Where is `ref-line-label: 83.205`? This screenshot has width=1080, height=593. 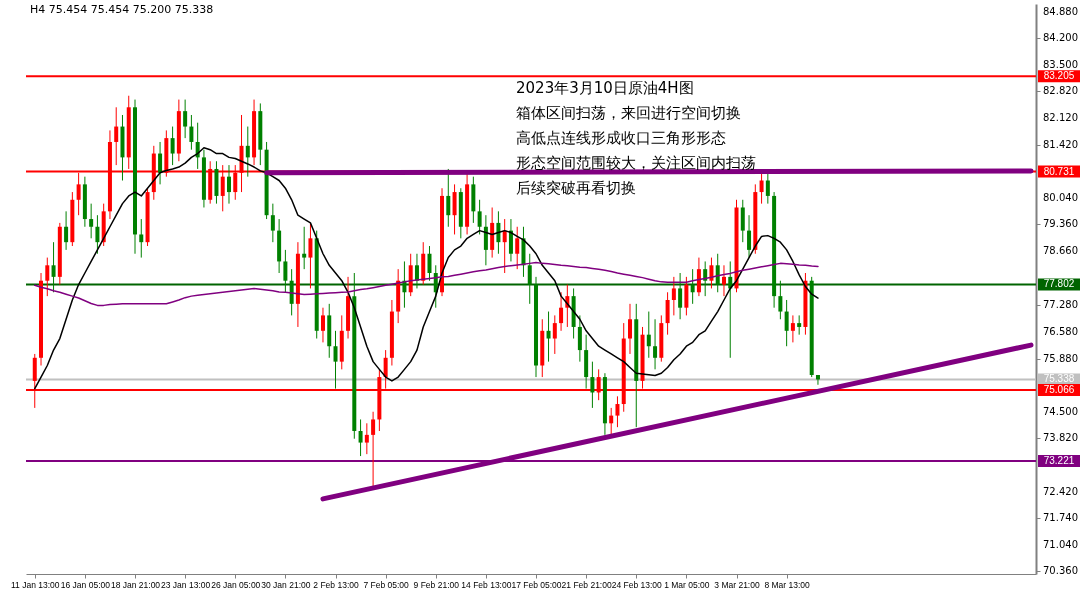
ref-line-label: 83.205 is located at coordinates (1059, 76).